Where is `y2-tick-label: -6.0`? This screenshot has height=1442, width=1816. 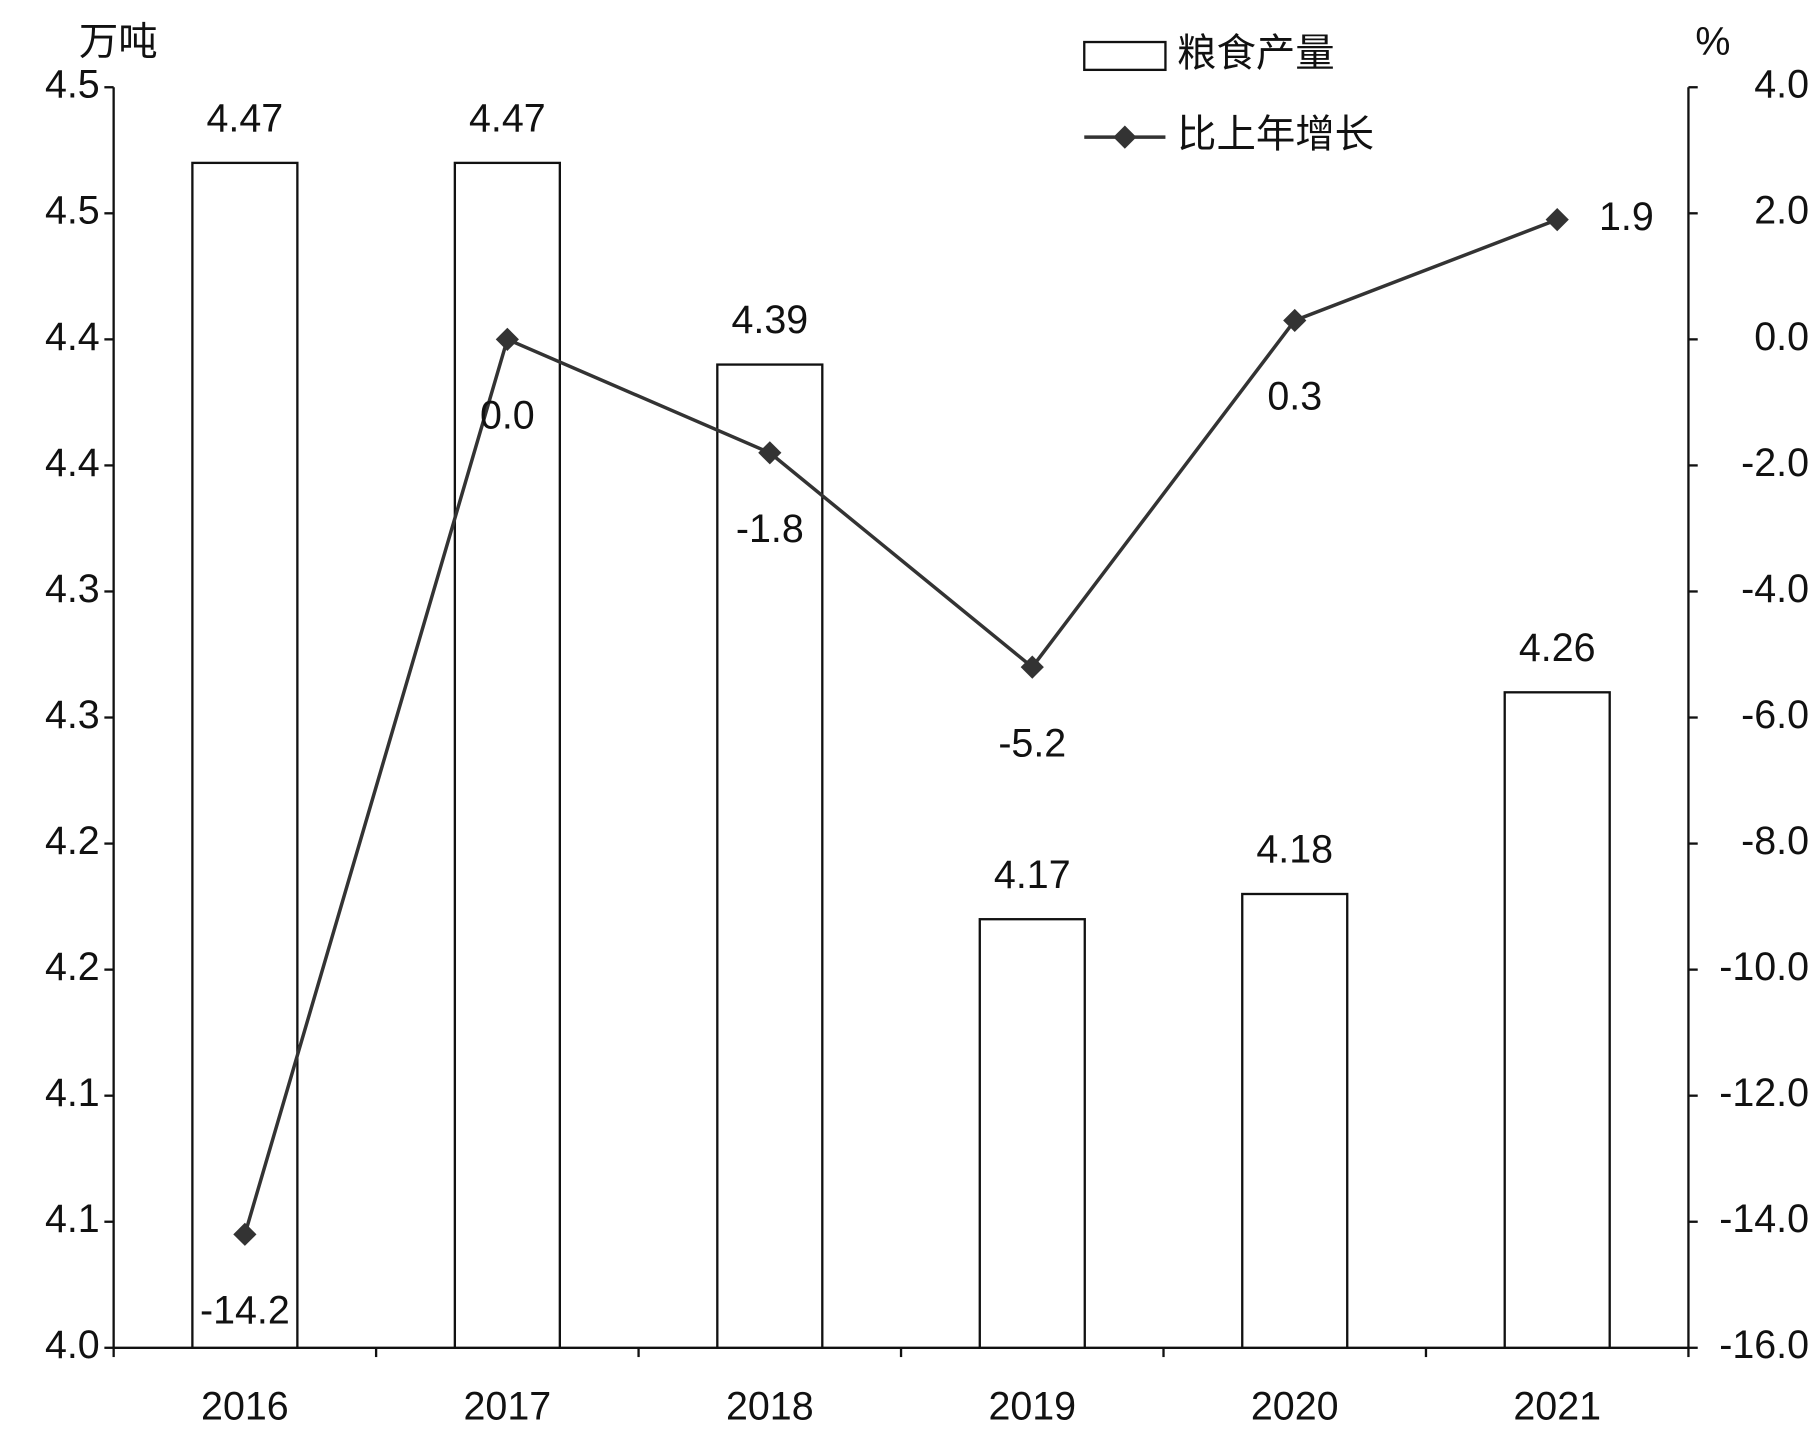 y2-tick-label: -6.0 is located at coordinates (1775, 715).